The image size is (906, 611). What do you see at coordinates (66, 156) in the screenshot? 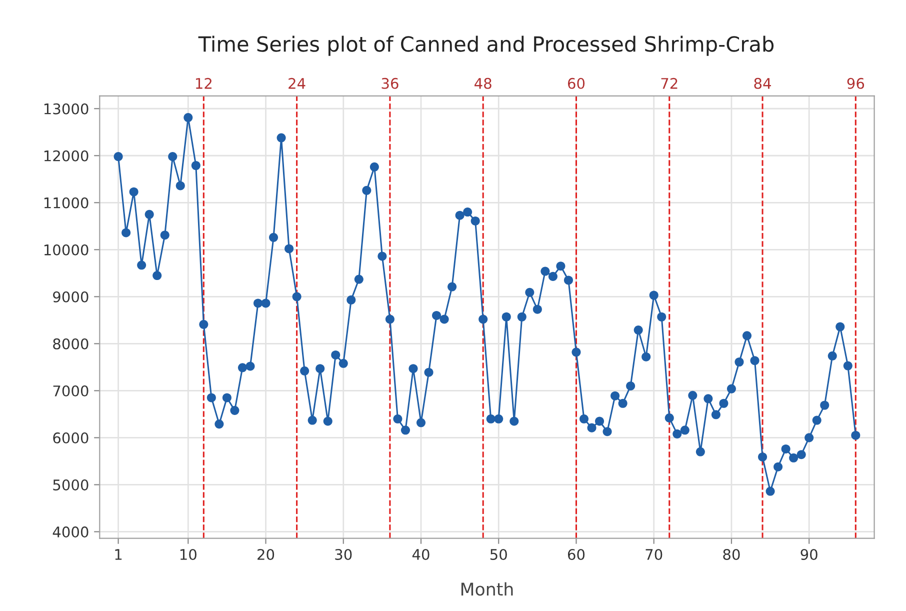
I see `y-tick-label: 12000` at bounding box center [66, 156].